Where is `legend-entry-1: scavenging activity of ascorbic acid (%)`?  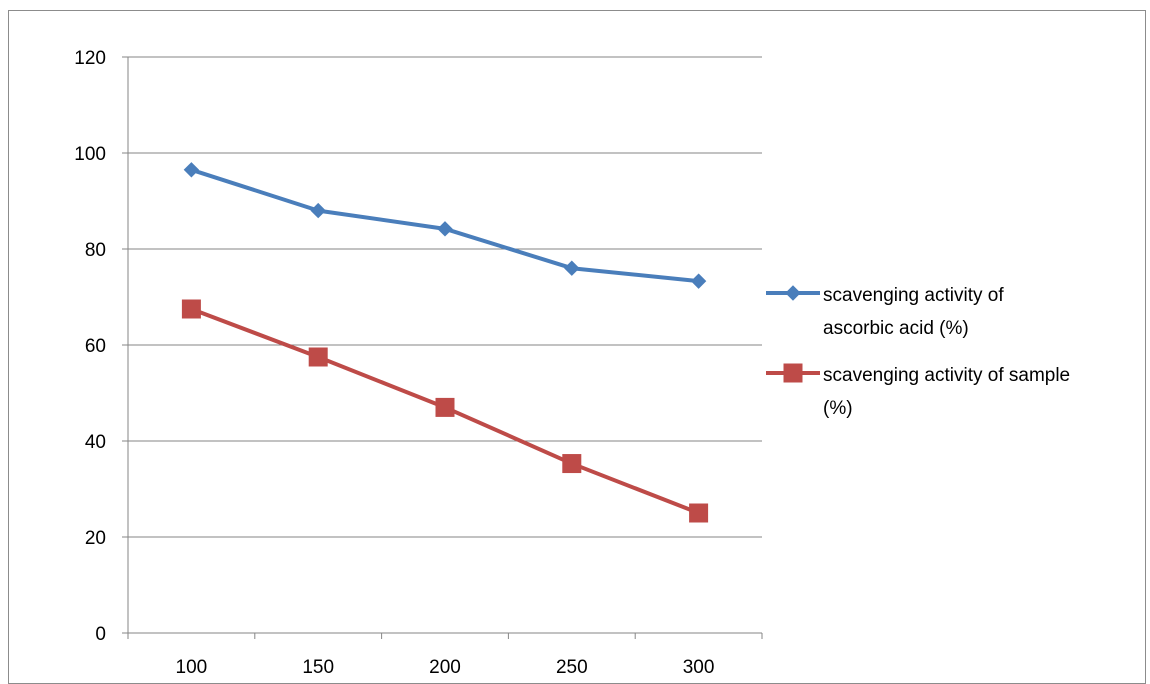 legend-entry-1: scavenging activity of ascorbic acid (%) is located at coordinates (885, 312).